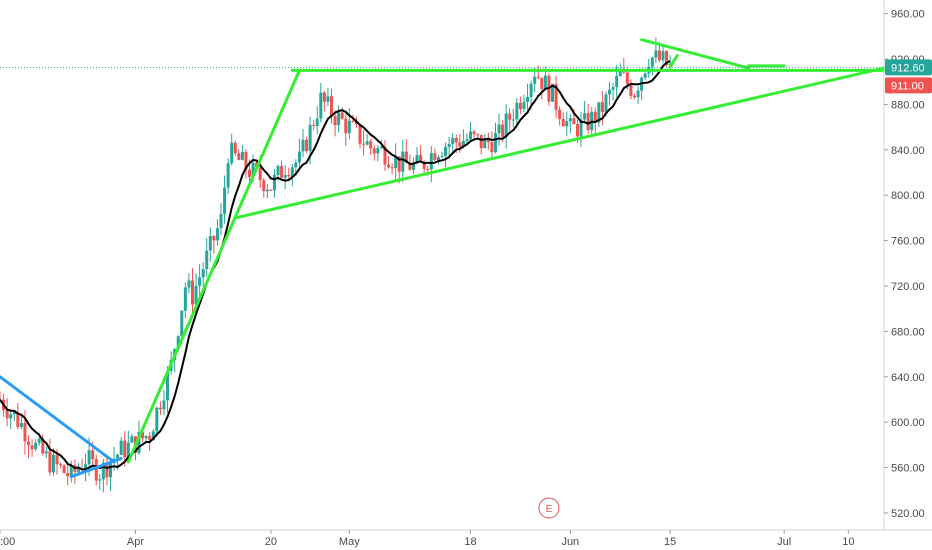  Describe the element at coordinates (213, 266) in the screenshot. I see `trendline-impulse` at that location.